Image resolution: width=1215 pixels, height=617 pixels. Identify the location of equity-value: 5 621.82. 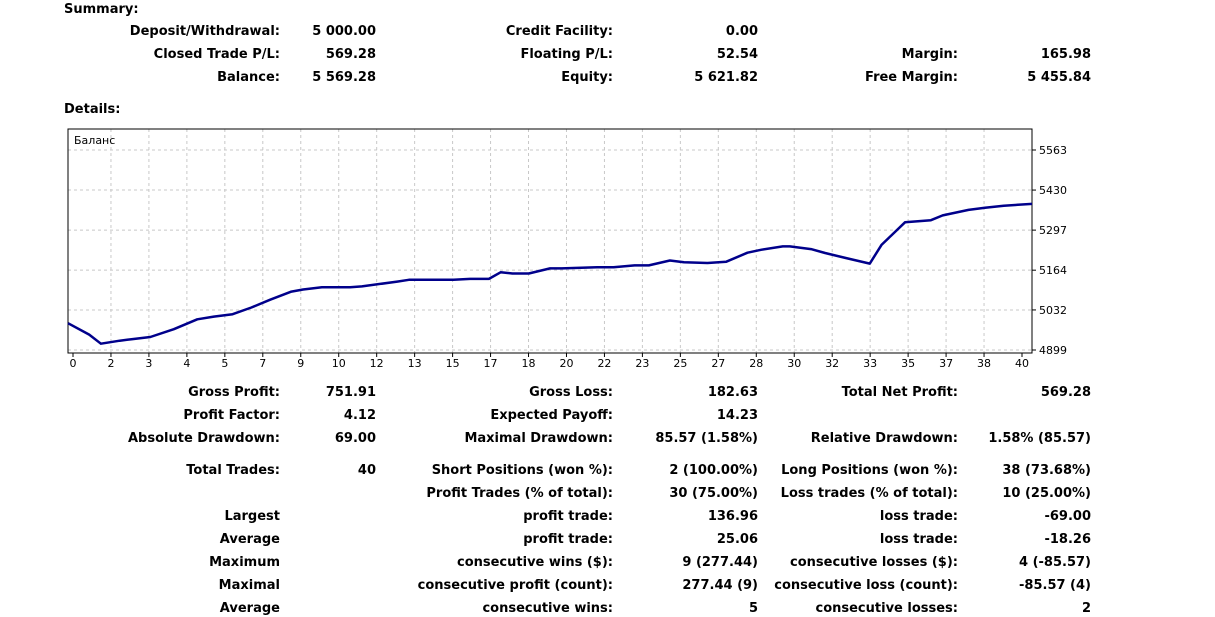
(726, 77).